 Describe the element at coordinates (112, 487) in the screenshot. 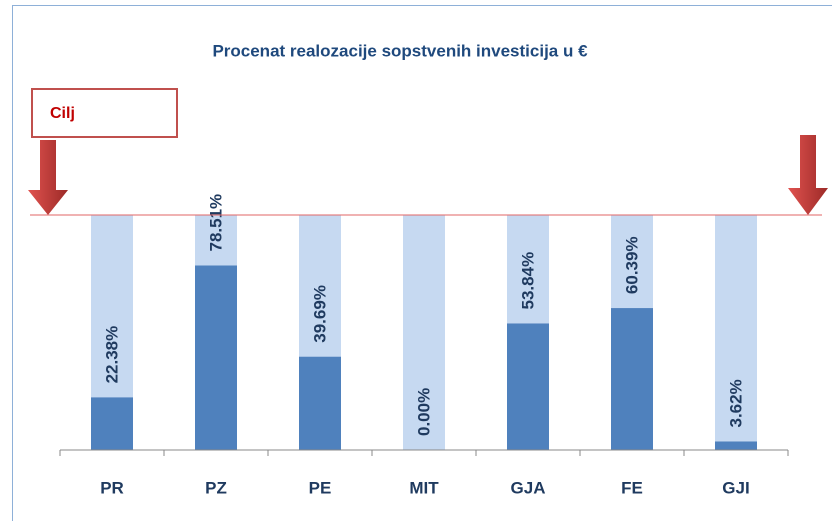

I see `x-tick-label: PR` at that location.